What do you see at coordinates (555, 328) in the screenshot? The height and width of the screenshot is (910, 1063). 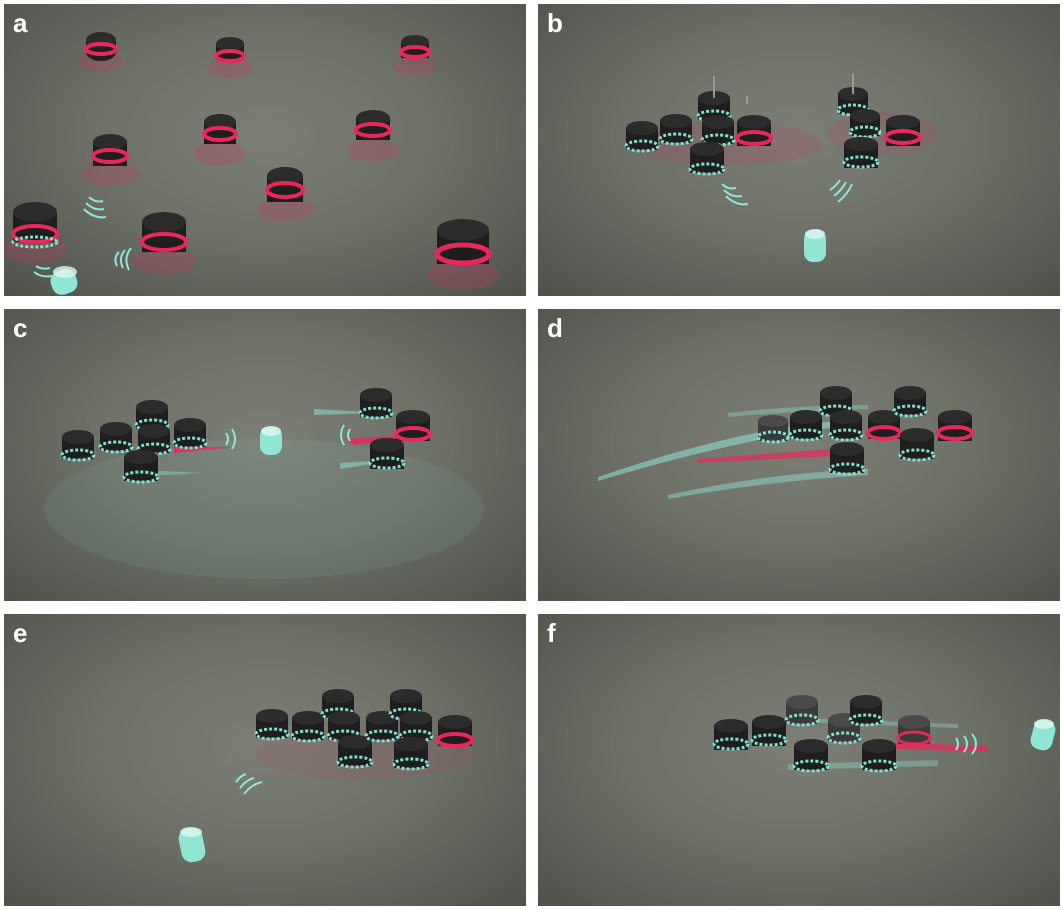 I see `panel-label: d` at bounding box center [555, 328].